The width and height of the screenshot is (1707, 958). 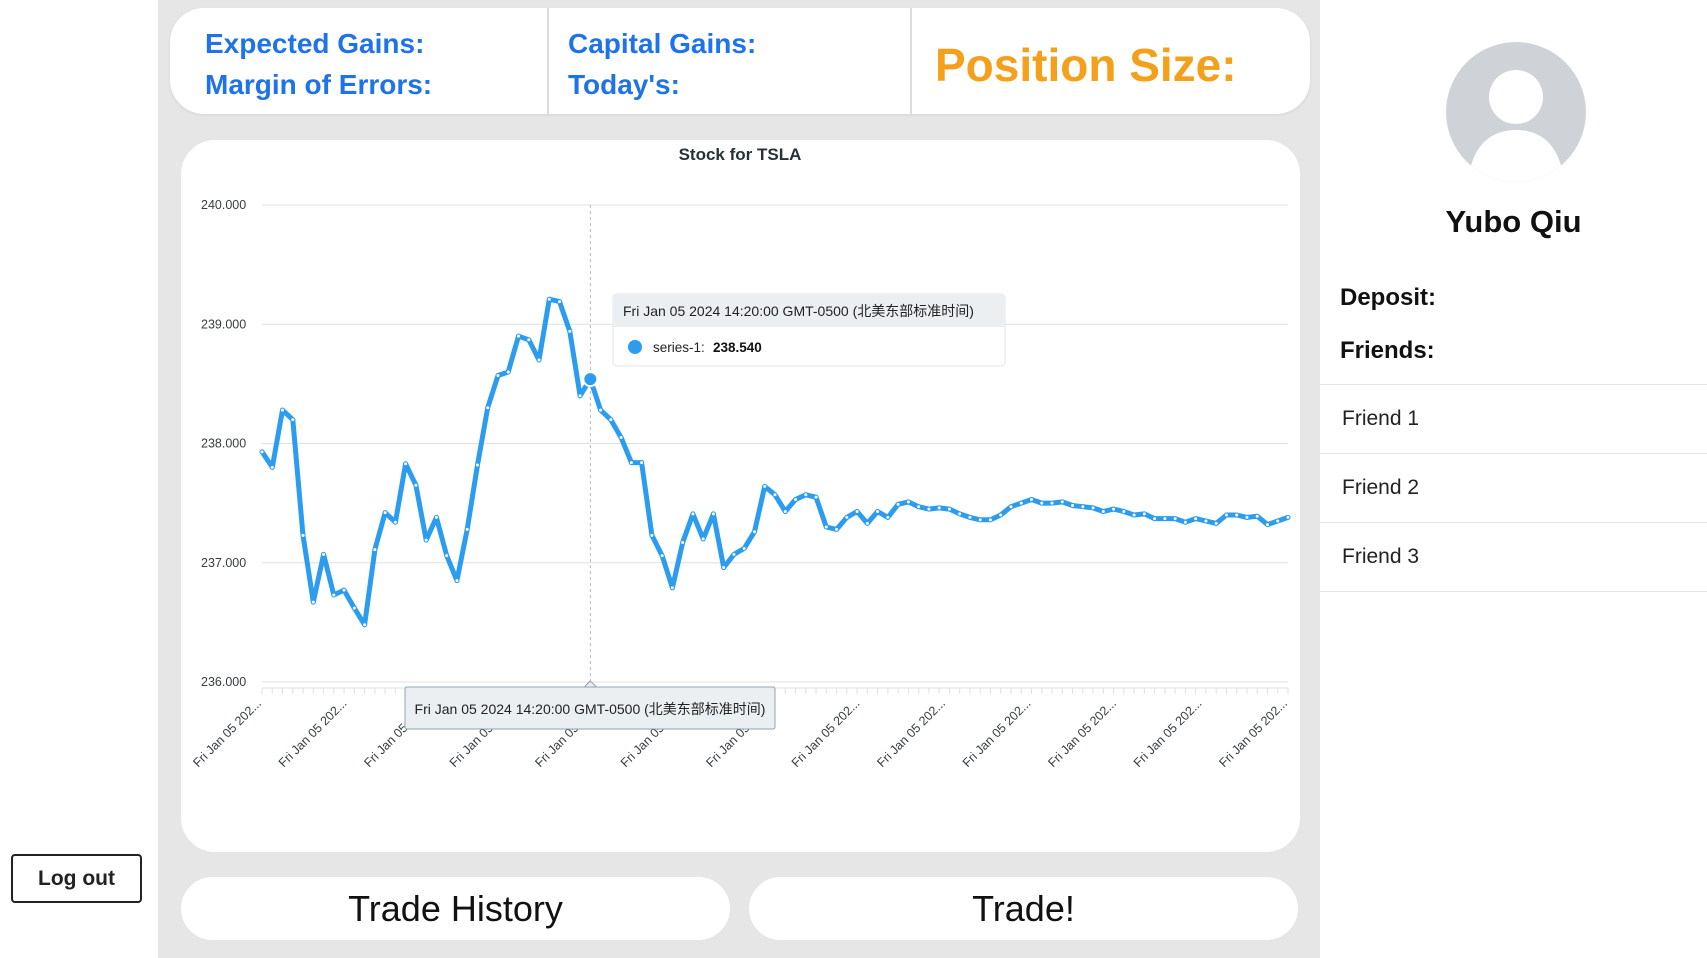 What do you see at coordinates (76, 878) in the screenshot?
I see `logout-button: Log out` at bounding box center [76, 878].